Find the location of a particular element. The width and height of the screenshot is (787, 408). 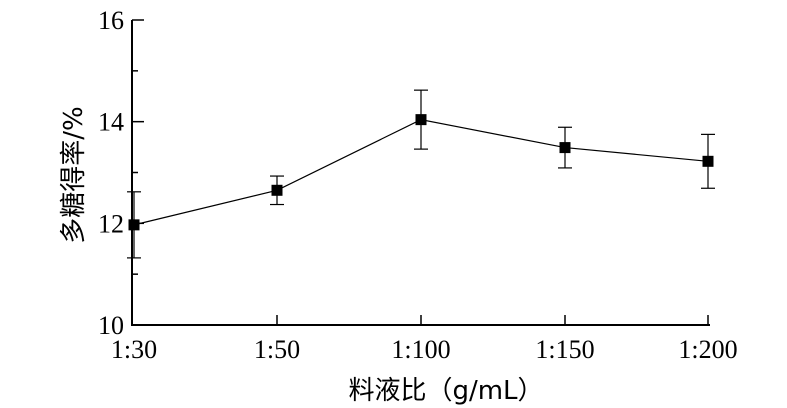

x-ticks: 1:30 1:50 1:100 1:150 1:200 is located at coordinates (424, 339).